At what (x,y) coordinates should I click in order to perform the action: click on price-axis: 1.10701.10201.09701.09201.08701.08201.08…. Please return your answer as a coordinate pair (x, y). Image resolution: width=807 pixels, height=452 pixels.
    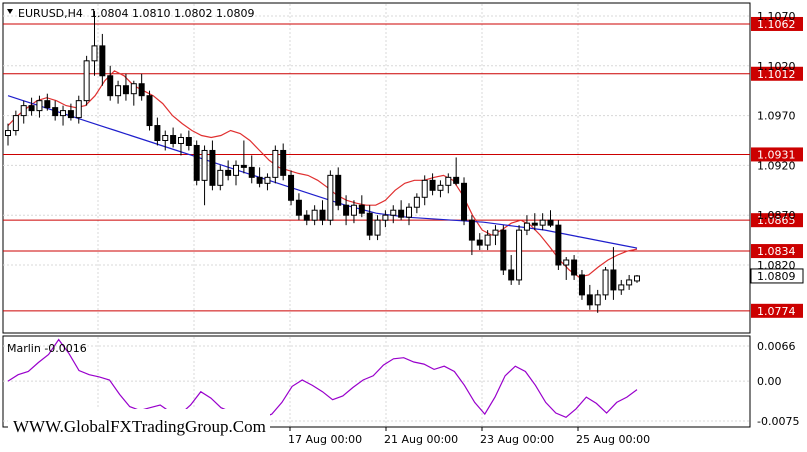
    Looking at the image, I should click on (777, 147).